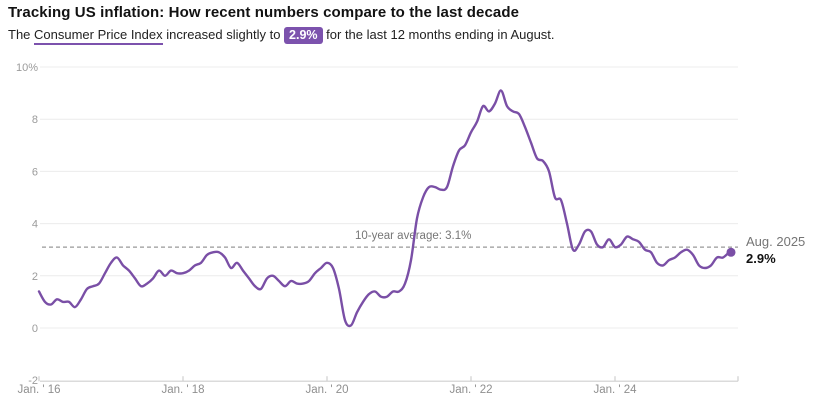  What do you see at coordinates (35, 172) in the screenshot?
I see `y-tick-label: 6` at bounding box center [35, 172].